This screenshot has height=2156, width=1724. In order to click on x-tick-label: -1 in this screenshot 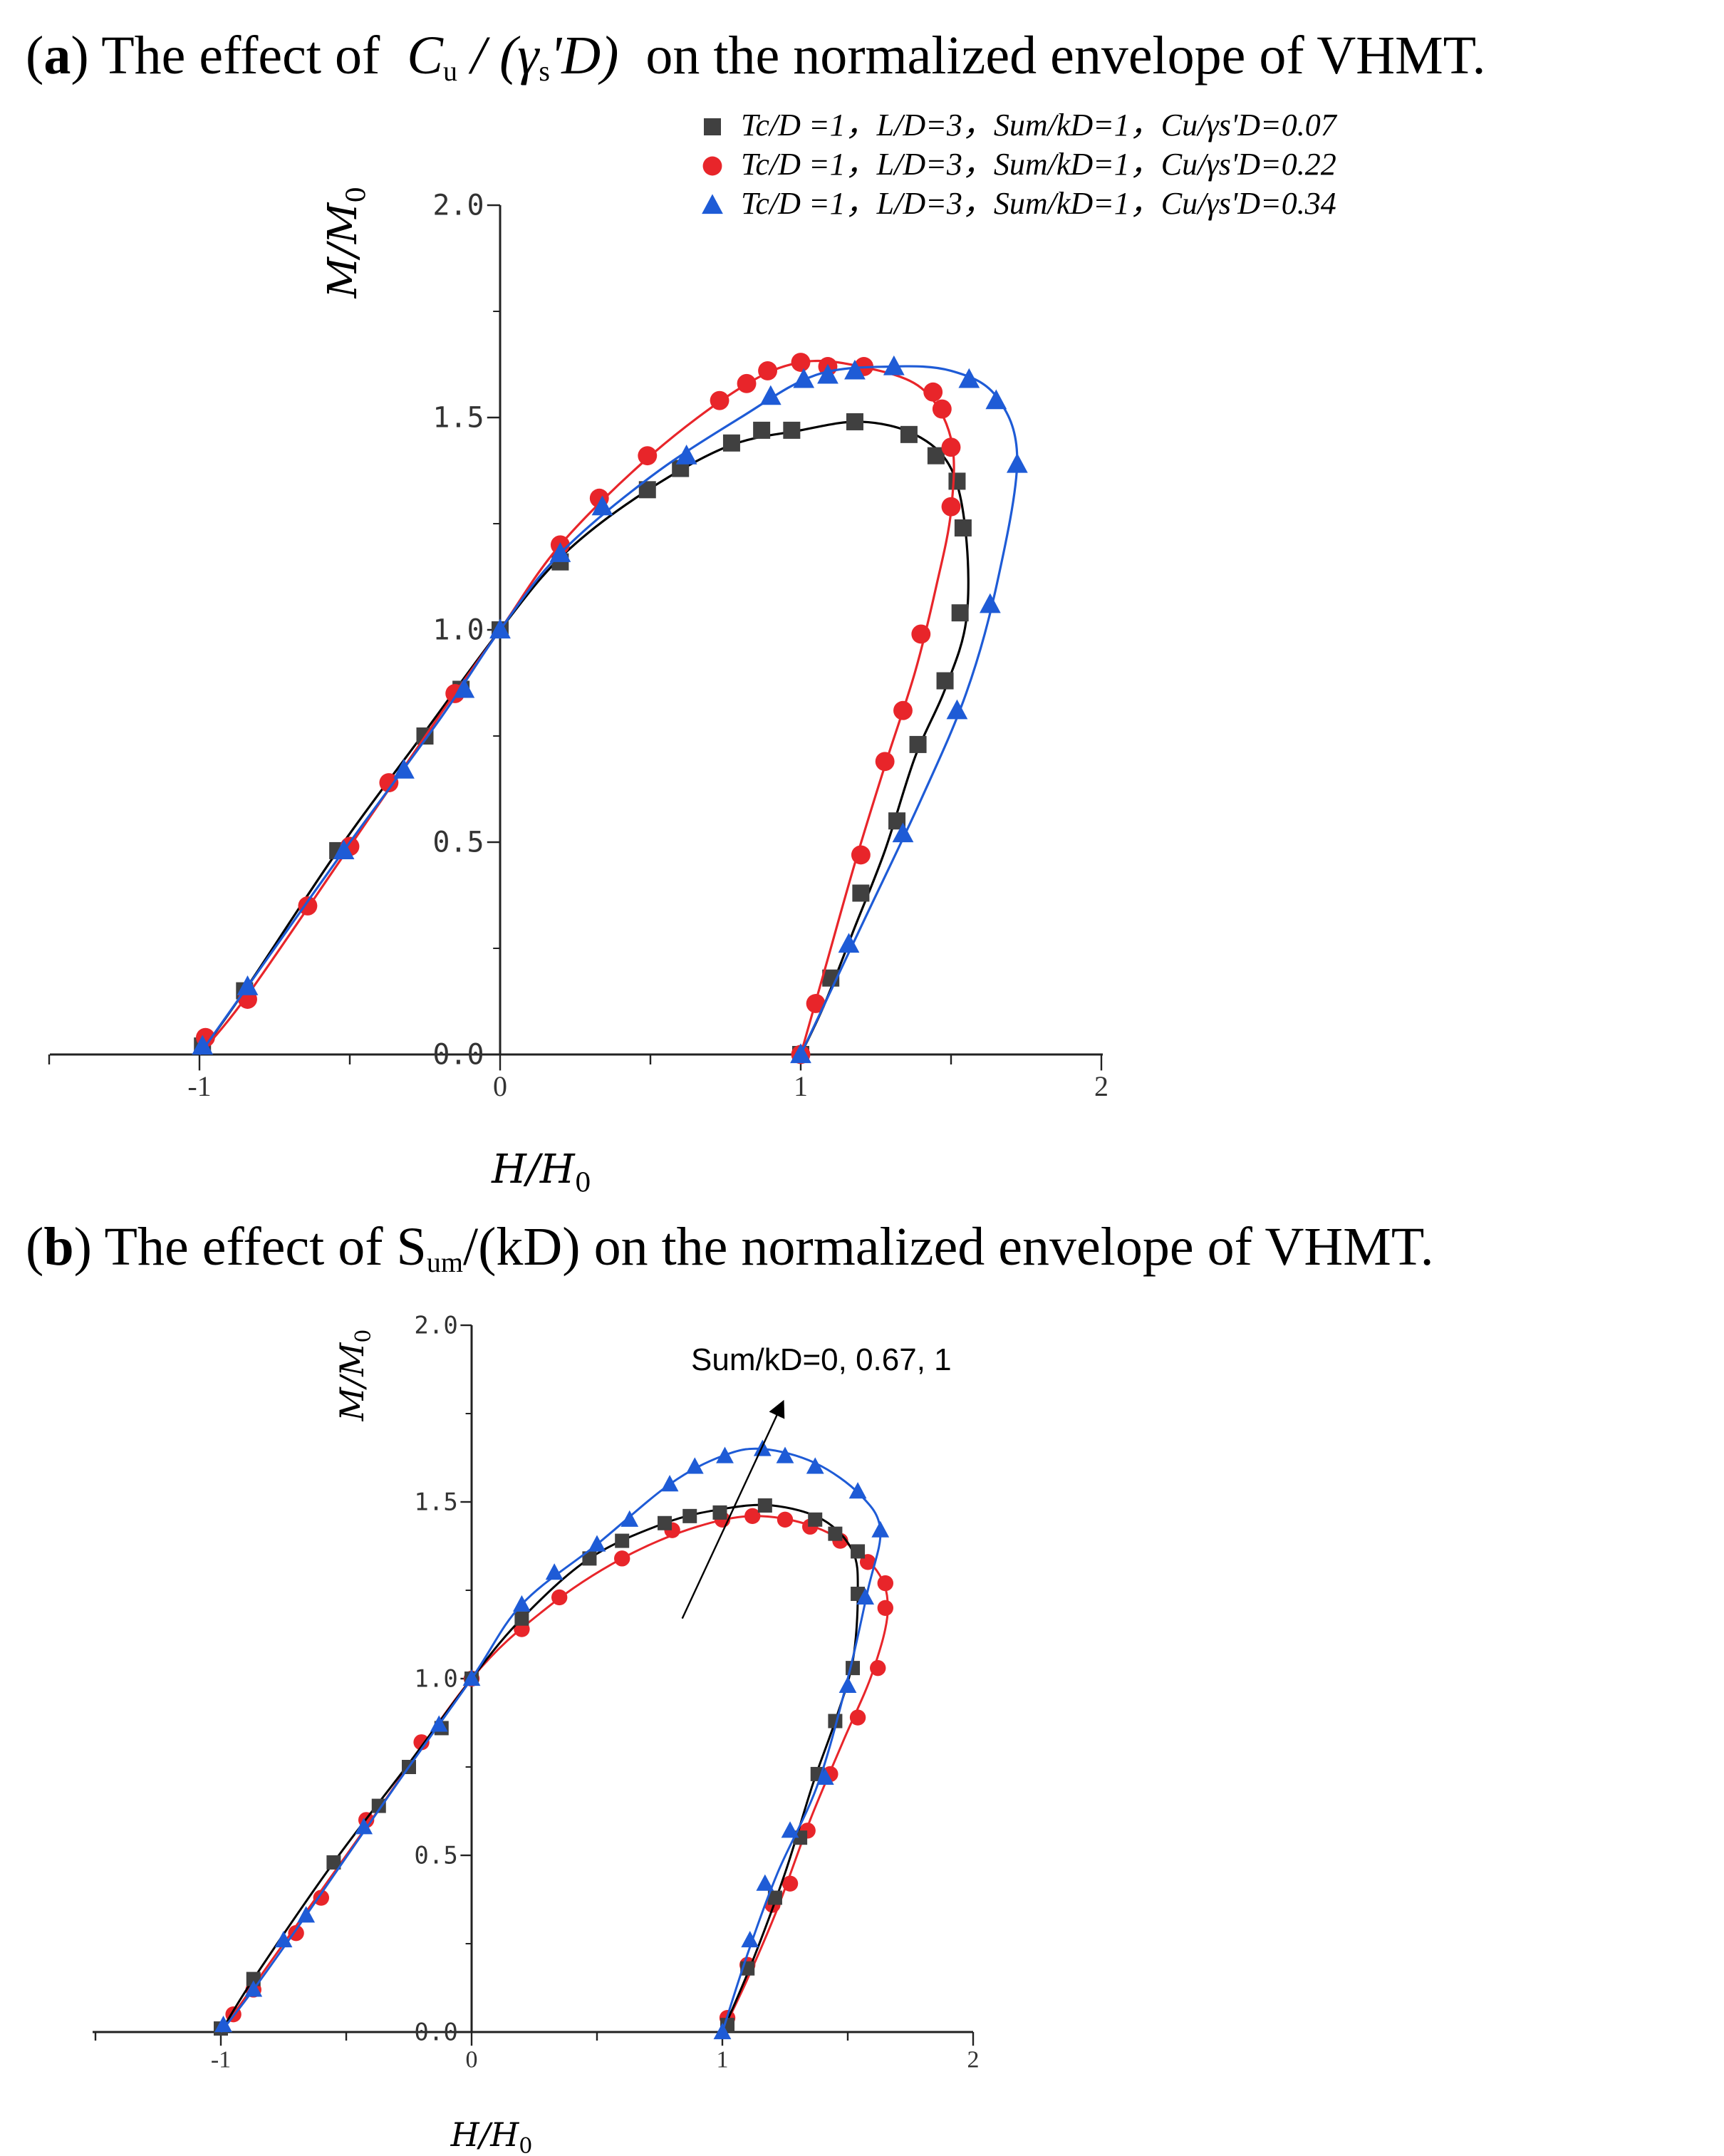, I will do `click(221, 2059)`.